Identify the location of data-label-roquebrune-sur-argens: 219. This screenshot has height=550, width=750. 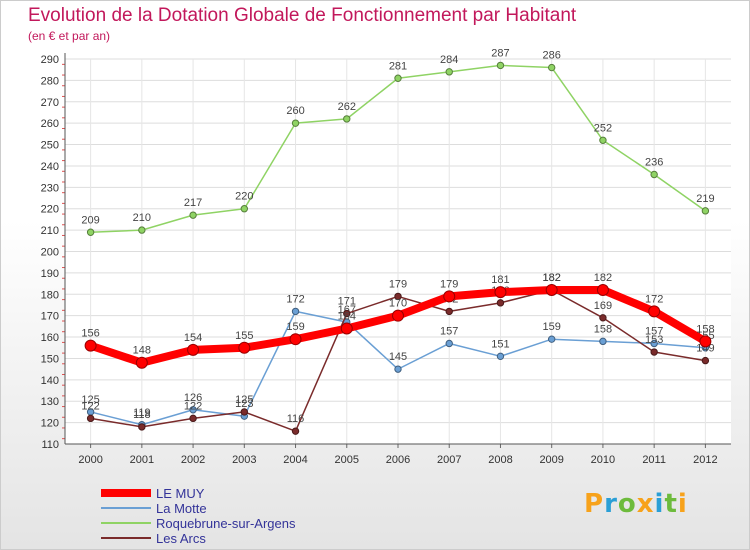
(705, 199).